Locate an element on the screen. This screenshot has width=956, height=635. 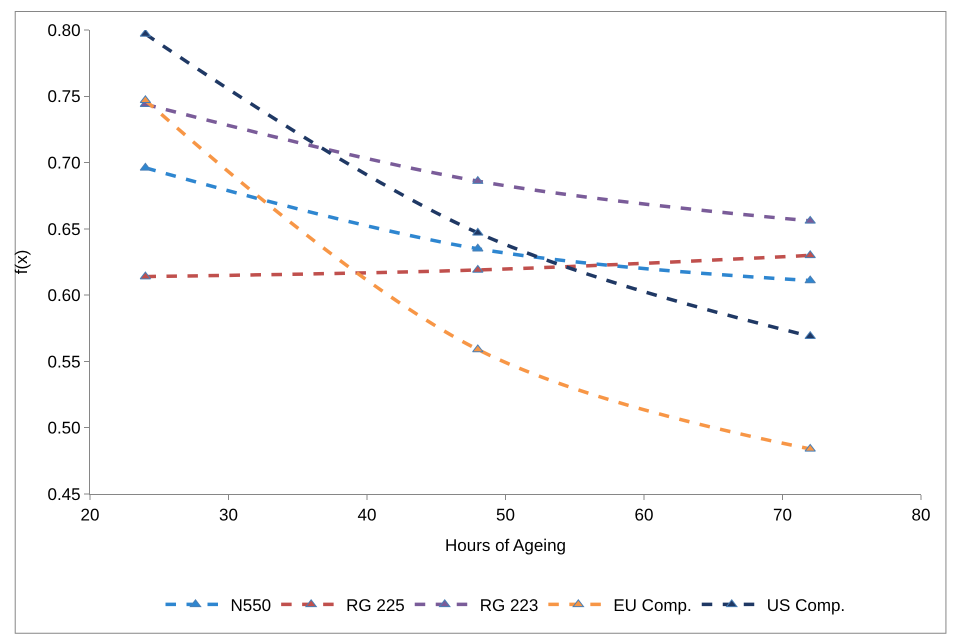
legend-label: N550 is located at coordinates (251, 605).